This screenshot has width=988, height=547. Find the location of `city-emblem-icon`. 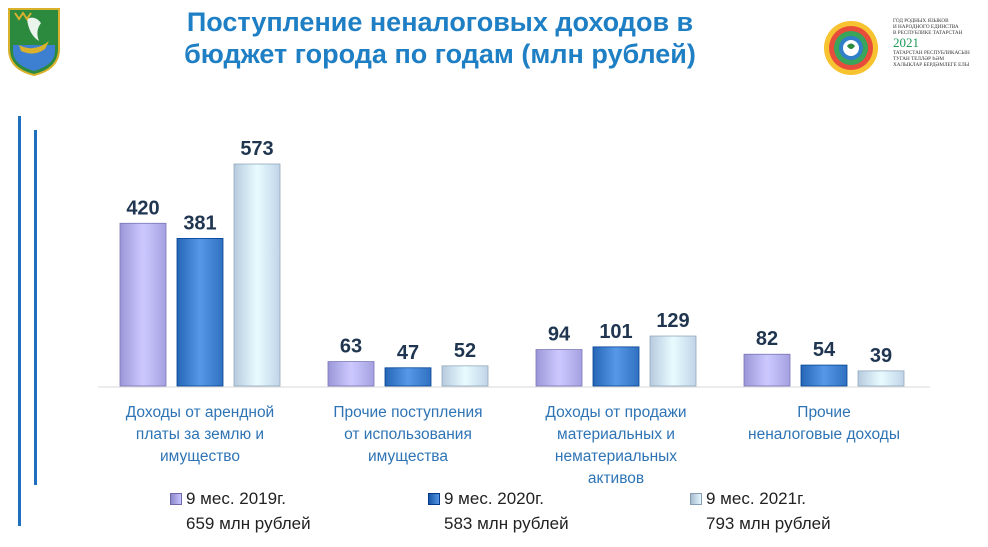

city-emblem-icon is located at coordinates (34, 42).